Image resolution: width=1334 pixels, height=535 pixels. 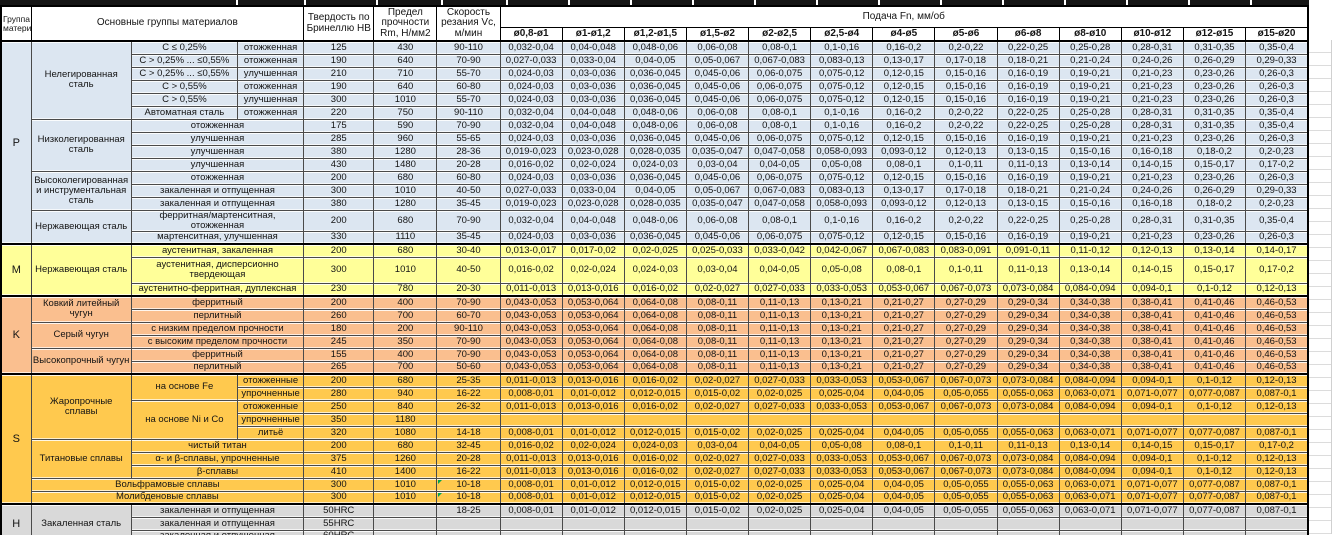 What do you see at coordinates (468, 177) in the screenshot?
I see `cell-cutting-speed: 60-80` at bounding box center [468, 177].